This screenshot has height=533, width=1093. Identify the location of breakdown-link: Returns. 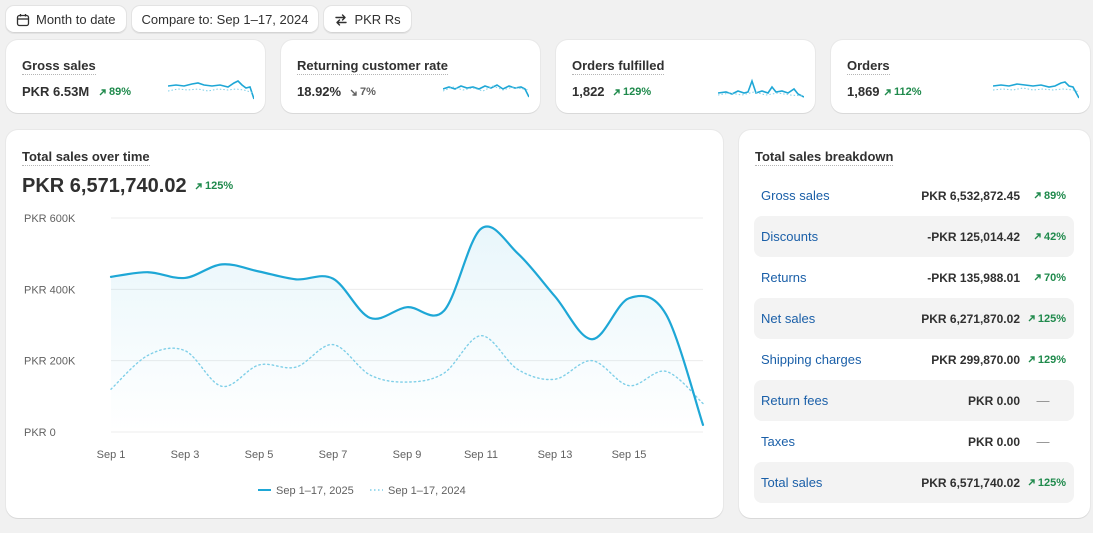
(784, 277).